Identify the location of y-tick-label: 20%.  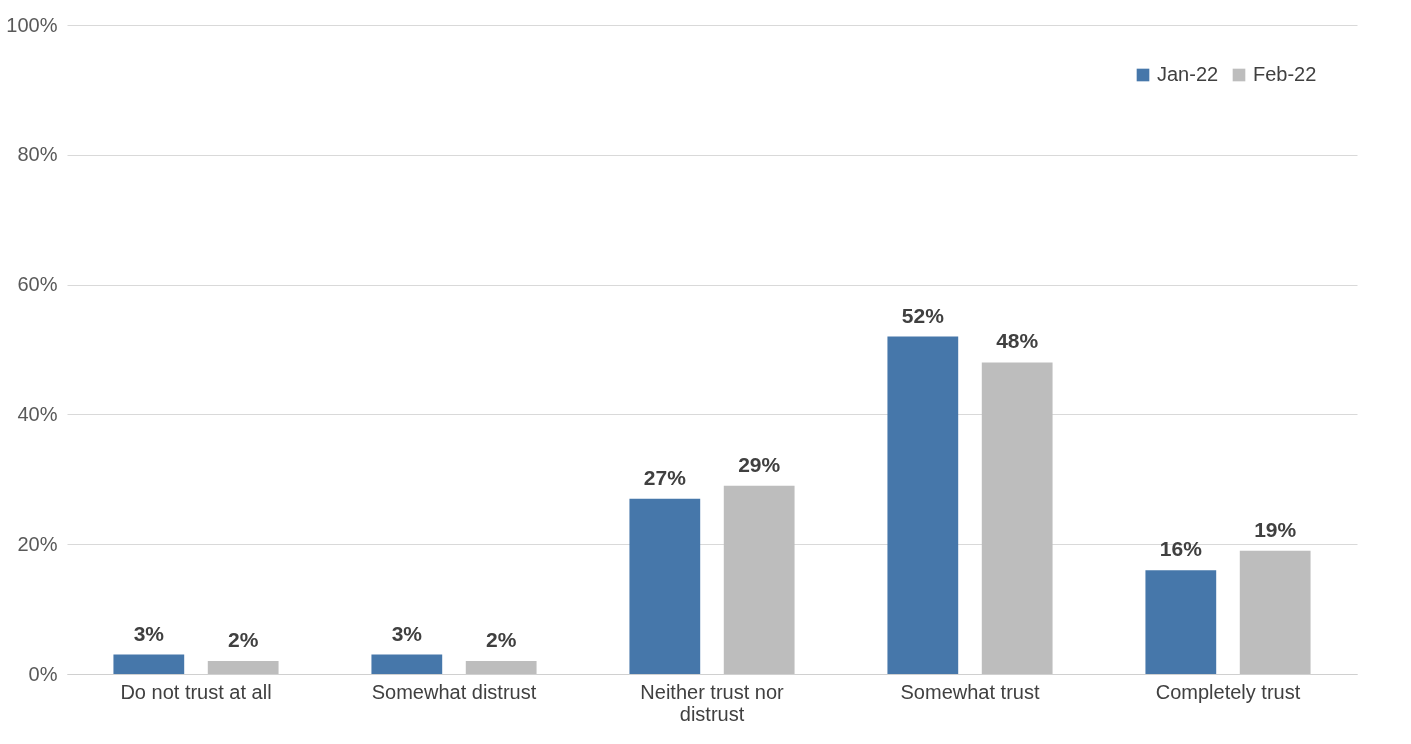
(37, 543).